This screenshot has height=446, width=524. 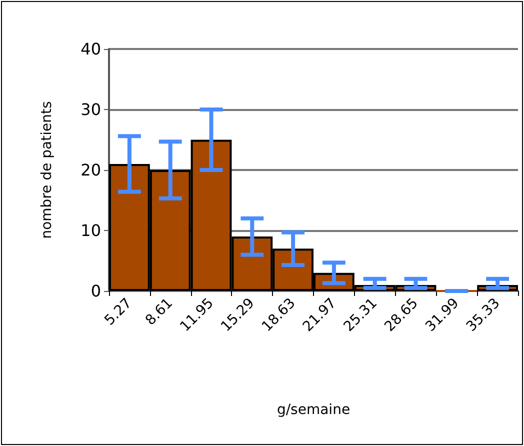 I want to click on y-tick-label: 0, so click(x=95, y=291).